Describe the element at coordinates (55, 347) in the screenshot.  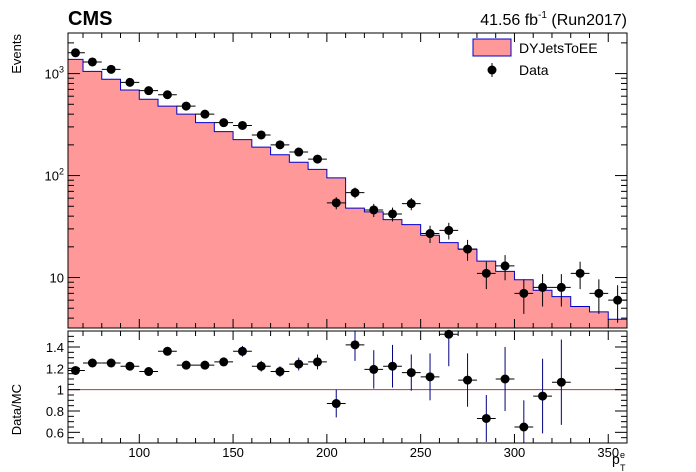
I see `ratio-y-tick-label: 1.4` at that location.